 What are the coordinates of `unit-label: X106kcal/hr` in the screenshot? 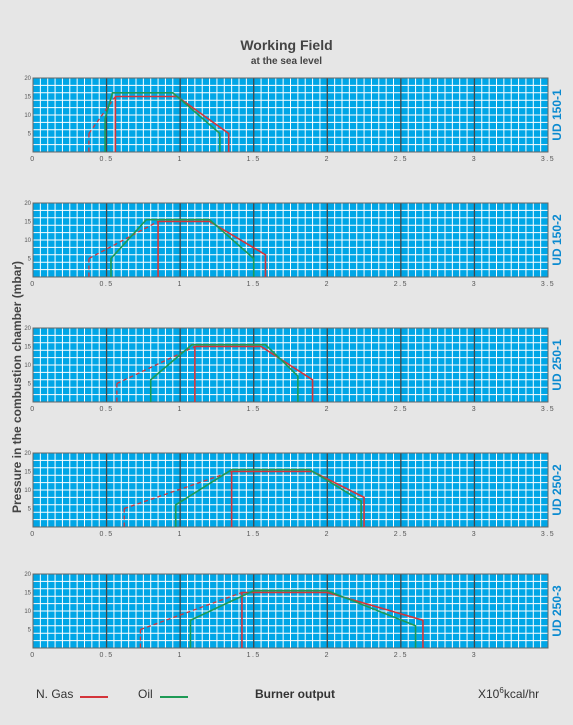 It's located at (508, 693).